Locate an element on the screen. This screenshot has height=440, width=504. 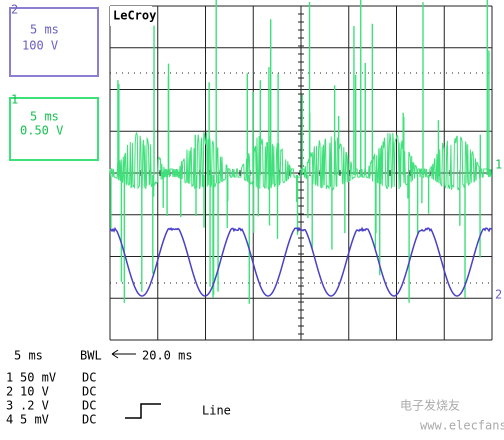
watermark-url: www.elecfans.com is located at coordinates (462, 426).